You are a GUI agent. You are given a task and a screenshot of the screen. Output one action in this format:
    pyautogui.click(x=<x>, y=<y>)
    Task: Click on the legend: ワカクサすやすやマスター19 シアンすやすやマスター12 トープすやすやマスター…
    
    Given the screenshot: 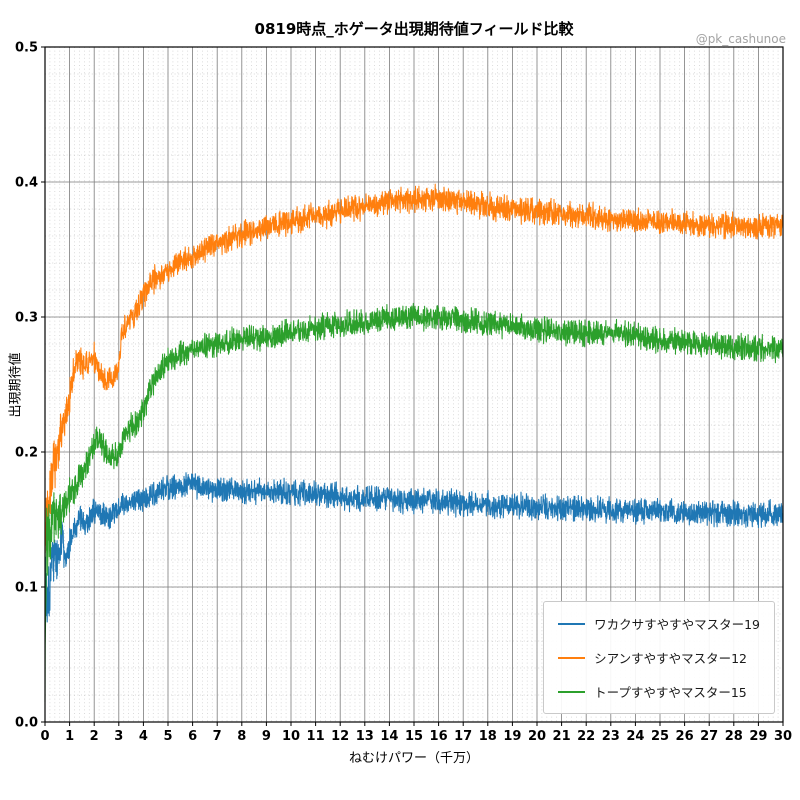 What is the action you would take?
    pyautogui.click(x=659, y=657)
    